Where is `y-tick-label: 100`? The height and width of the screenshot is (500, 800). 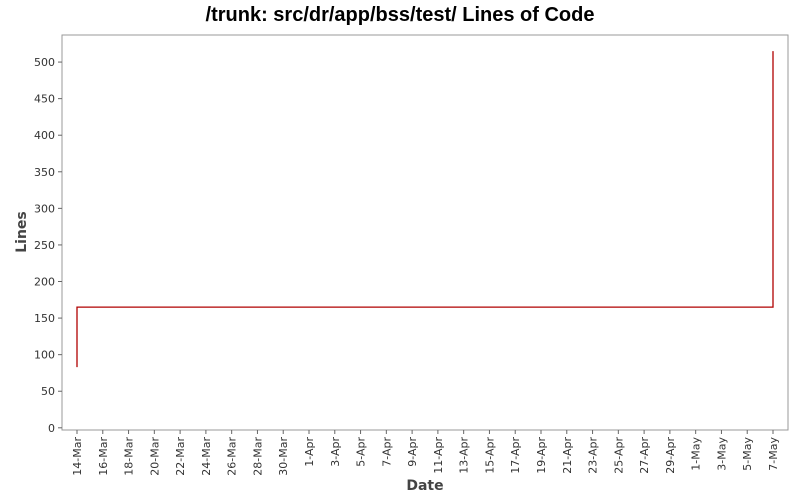 y-tick-label: 100 is located at coordinates (44, 355).